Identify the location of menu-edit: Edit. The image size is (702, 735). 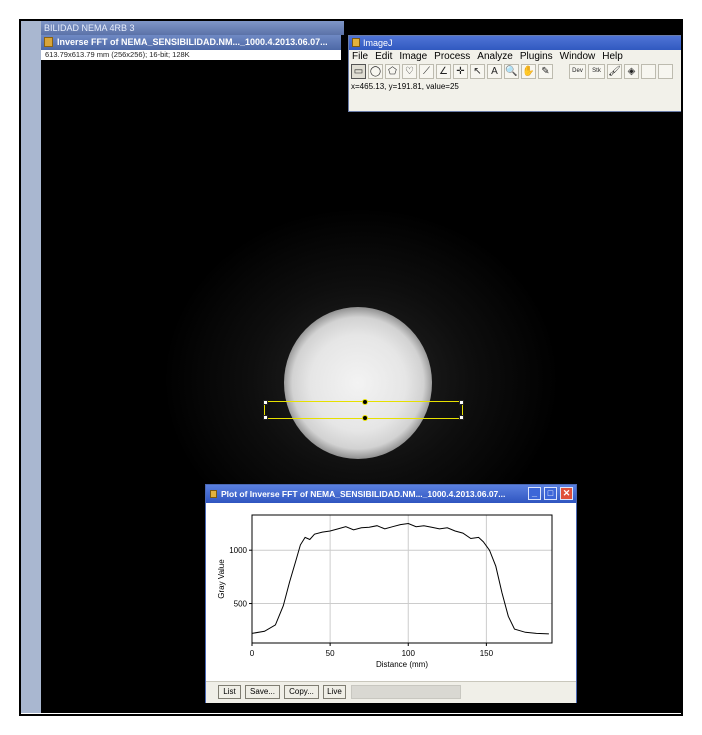
(384, 56).